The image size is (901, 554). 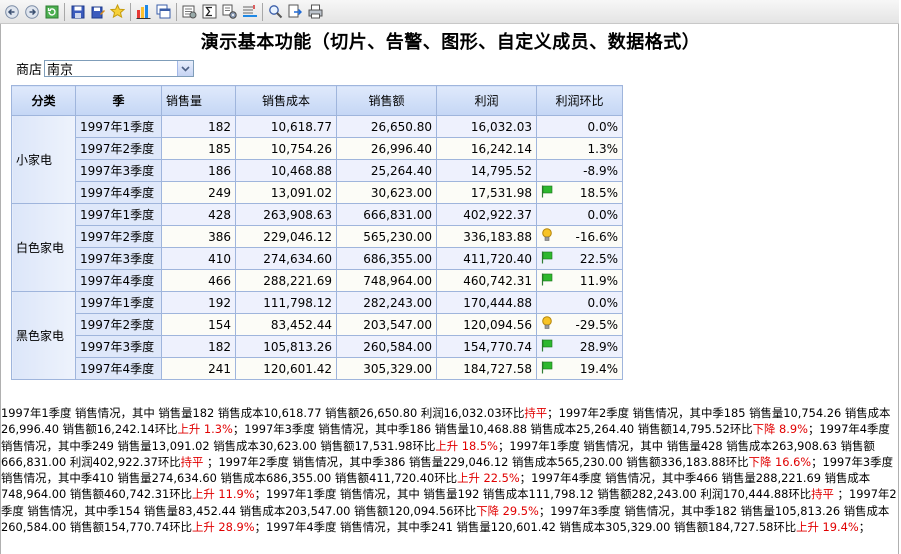 What do you see at coordinates (51, 11) in the screenshot?
I see `refresh-icon` at bounding box center [51, 11].